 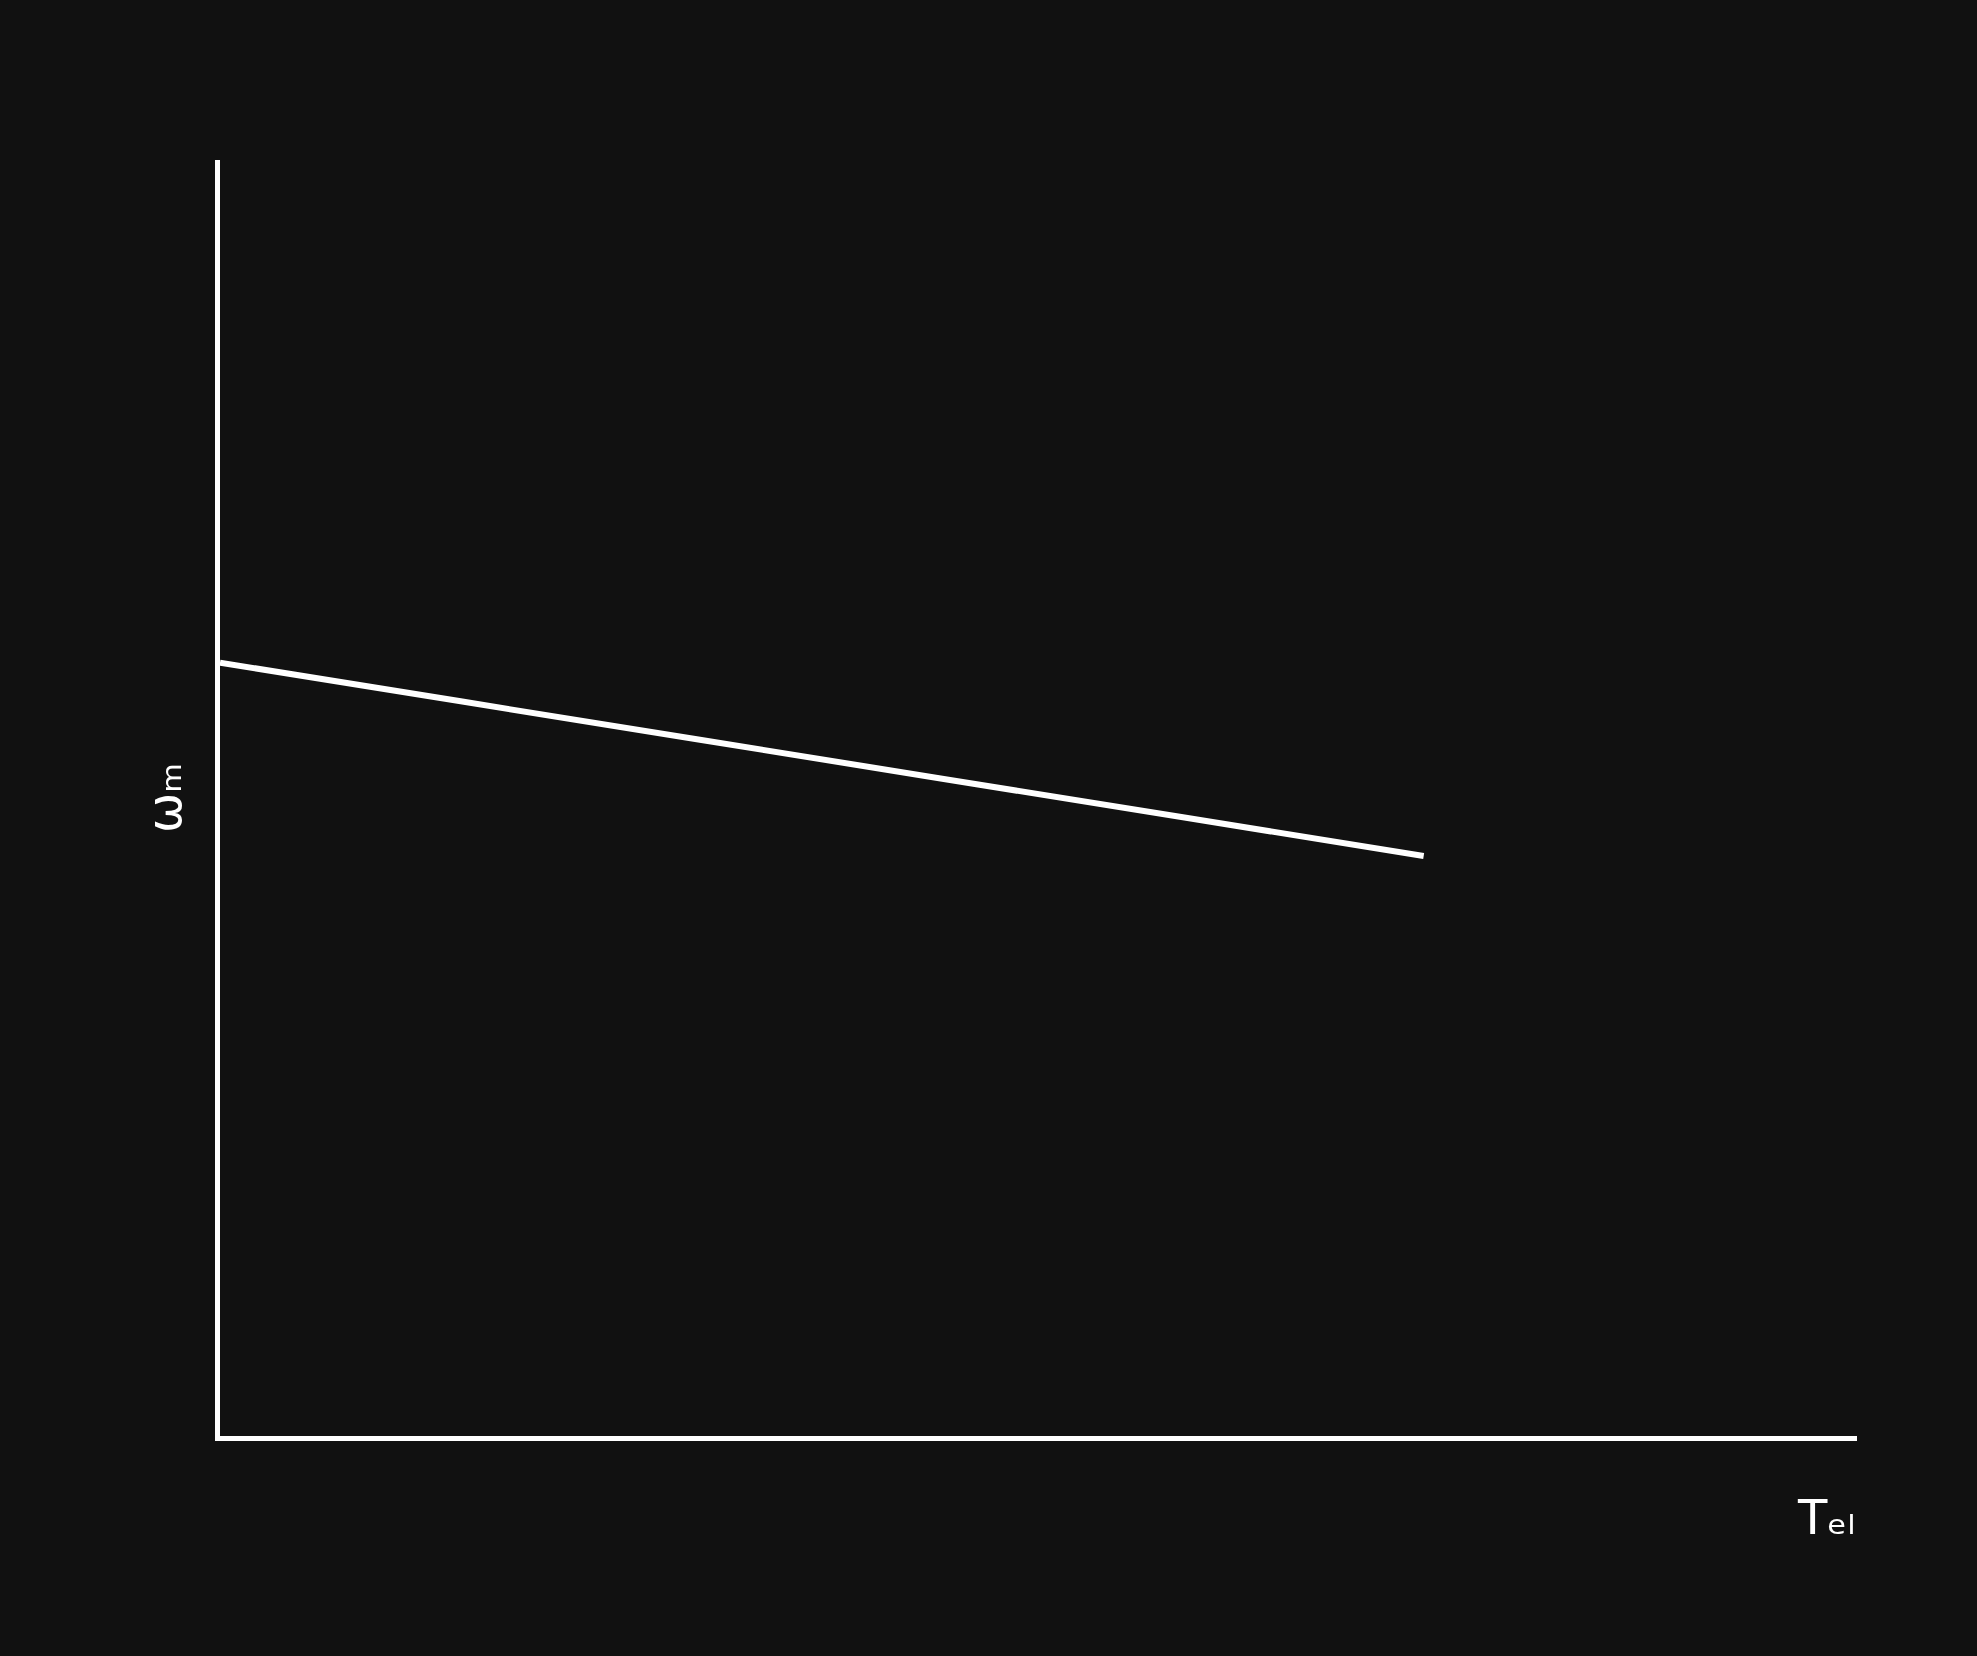 I want to click on y-axis-title: ωₘ, so click(x=163, y=798).